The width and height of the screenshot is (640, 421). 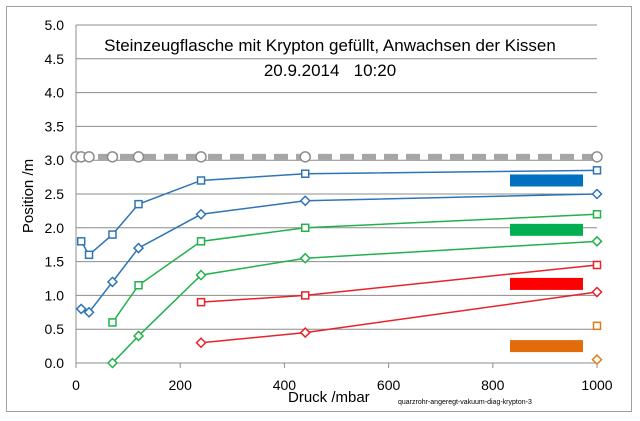 I want to click on y-axis-label: Position /m, so click(x=28, y=196).